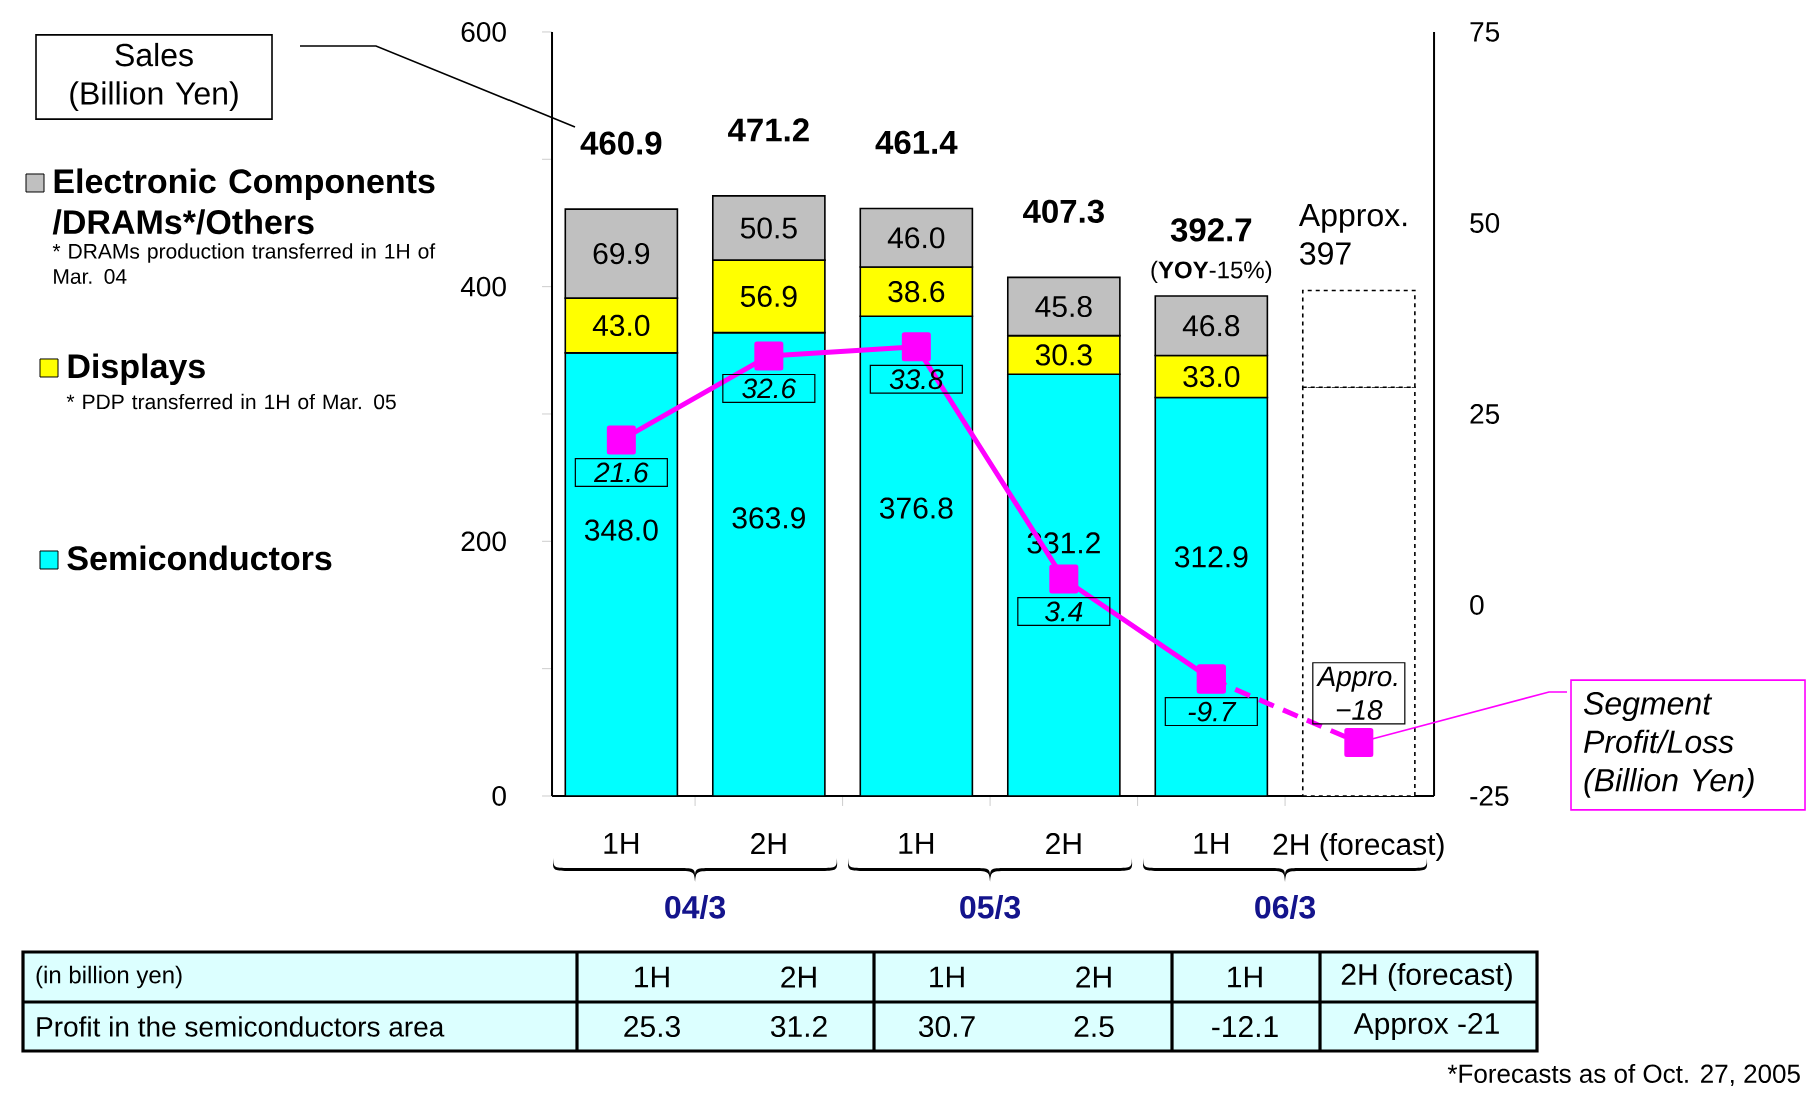 Image resolution: width=1816 pixels, height=1093 pixels. What do you see at coordinates (946, 1027) in the screenshot?
I see `text: 30.7` at bounding box center [946, 1027].